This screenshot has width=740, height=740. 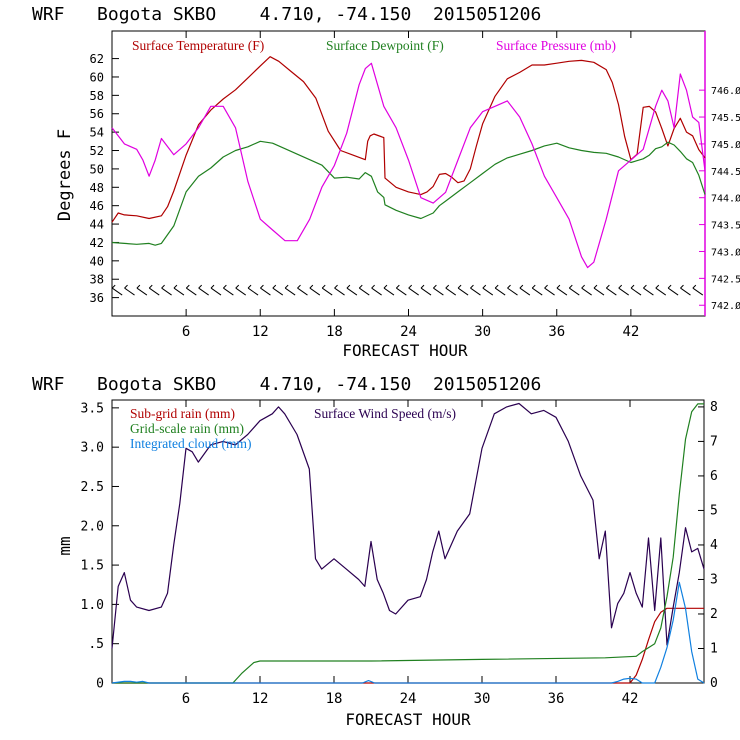 What do you see at coordinates (97, 96) in the screenshot?
I see `y-tick-label: 58` at bounding box center [97, 96].